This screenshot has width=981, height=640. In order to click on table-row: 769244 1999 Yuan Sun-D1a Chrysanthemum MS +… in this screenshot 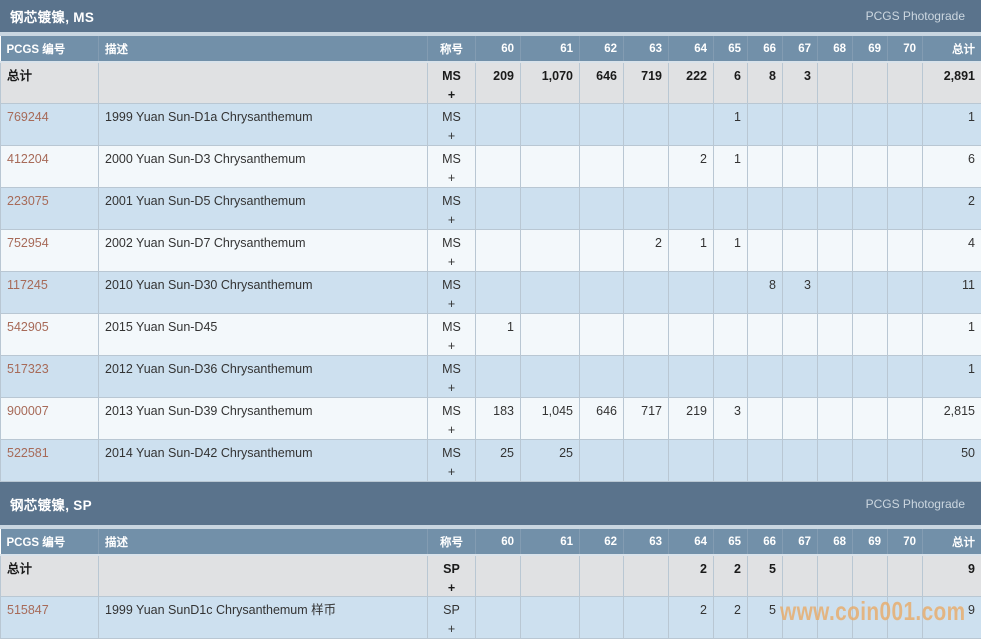, I will do `click(490, 124)`.